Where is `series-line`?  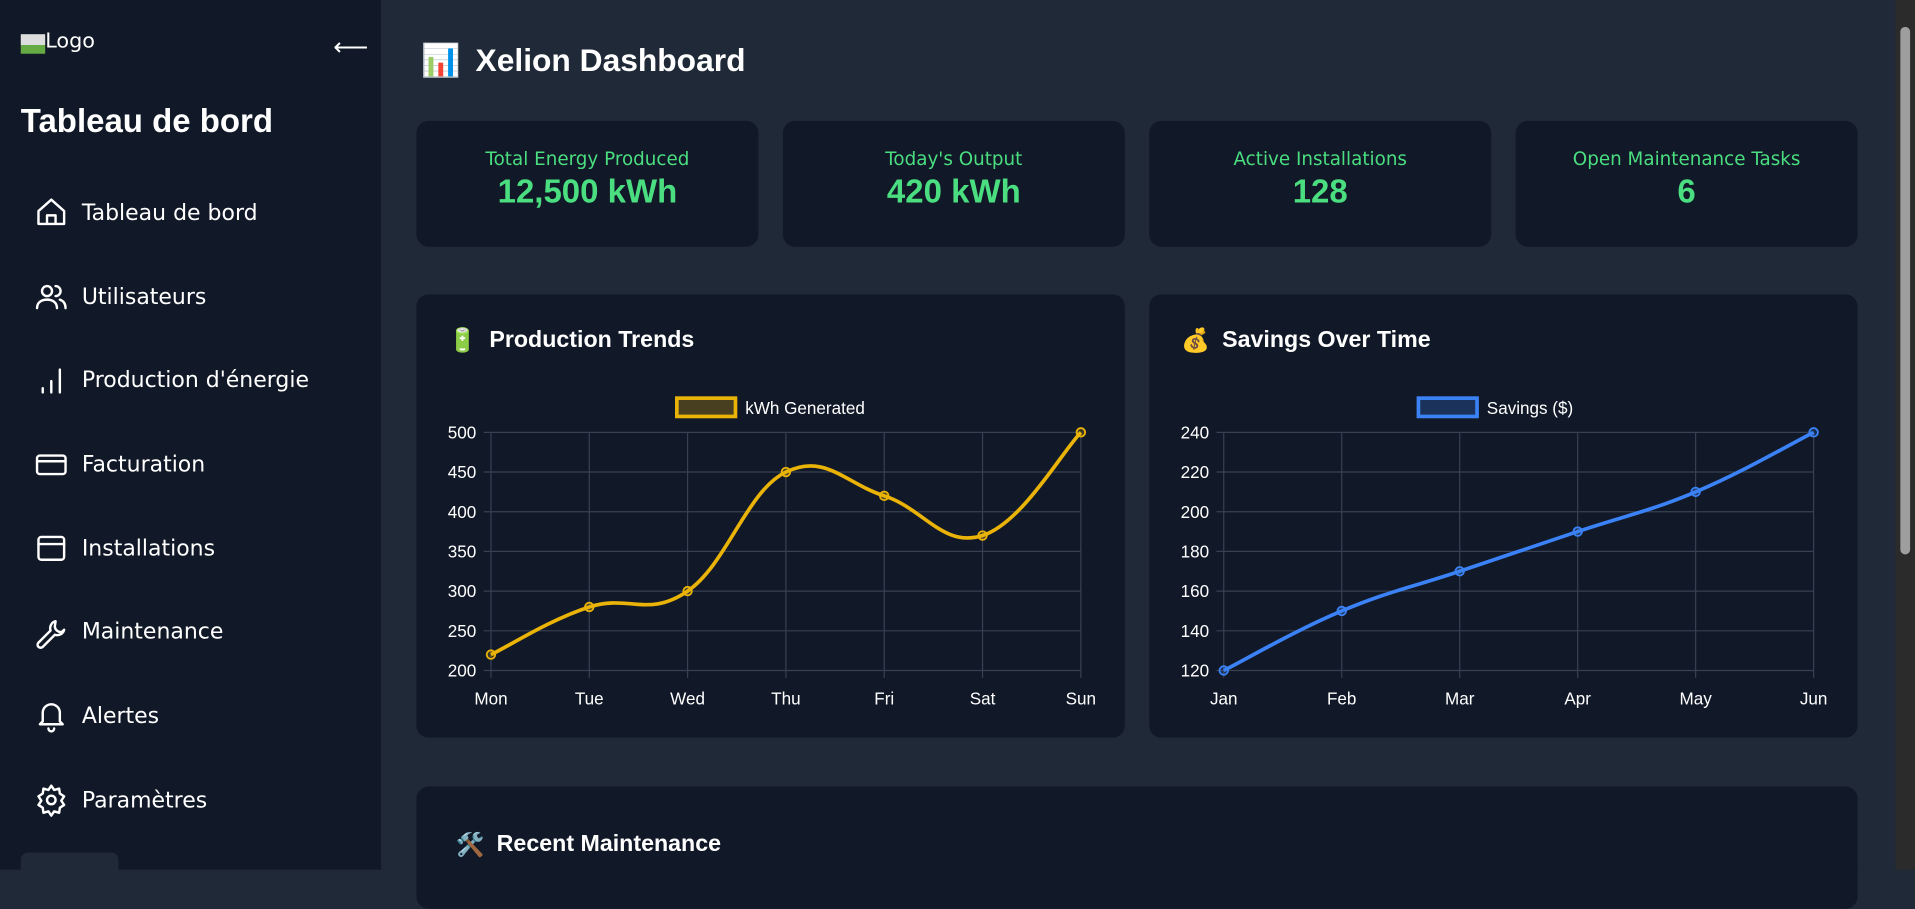
series-line is located at coordinates (786, 544).